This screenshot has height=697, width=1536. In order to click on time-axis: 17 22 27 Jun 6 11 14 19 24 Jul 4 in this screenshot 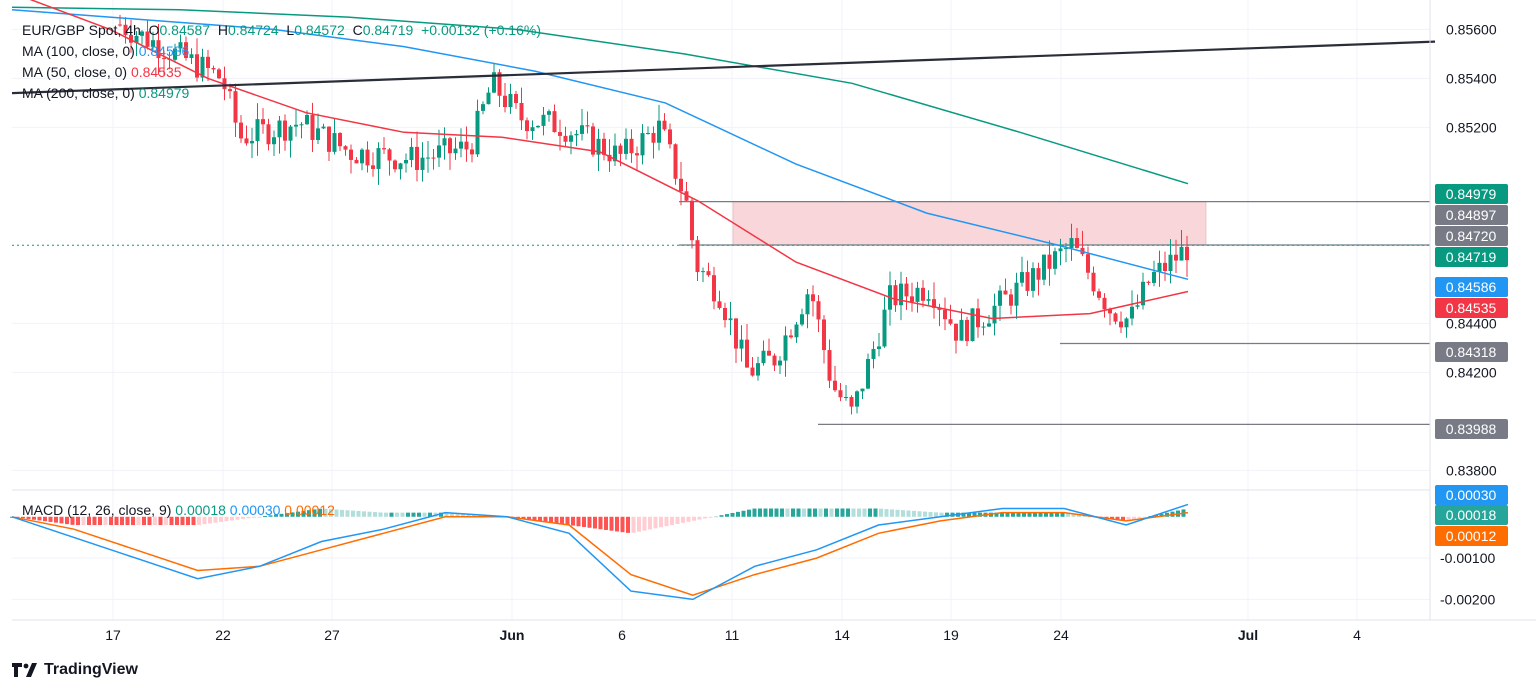, I will do `click(733, 635)`.